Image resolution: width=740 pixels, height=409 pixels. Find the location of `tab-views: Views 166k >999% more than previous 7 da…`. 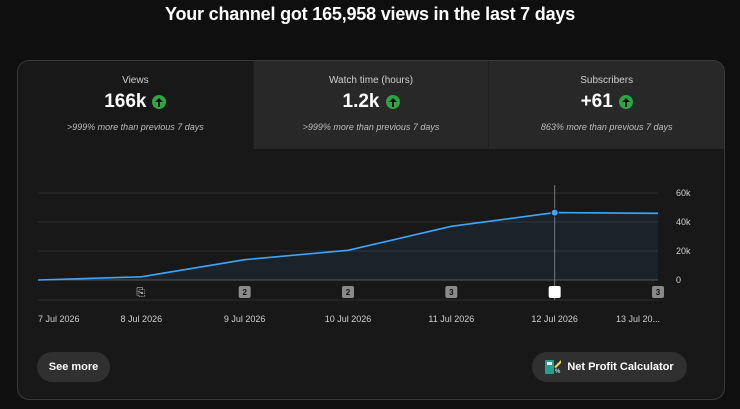

tab-views: Views 166k >999% more than previous 7 da… is located at coordinates (135, 105).